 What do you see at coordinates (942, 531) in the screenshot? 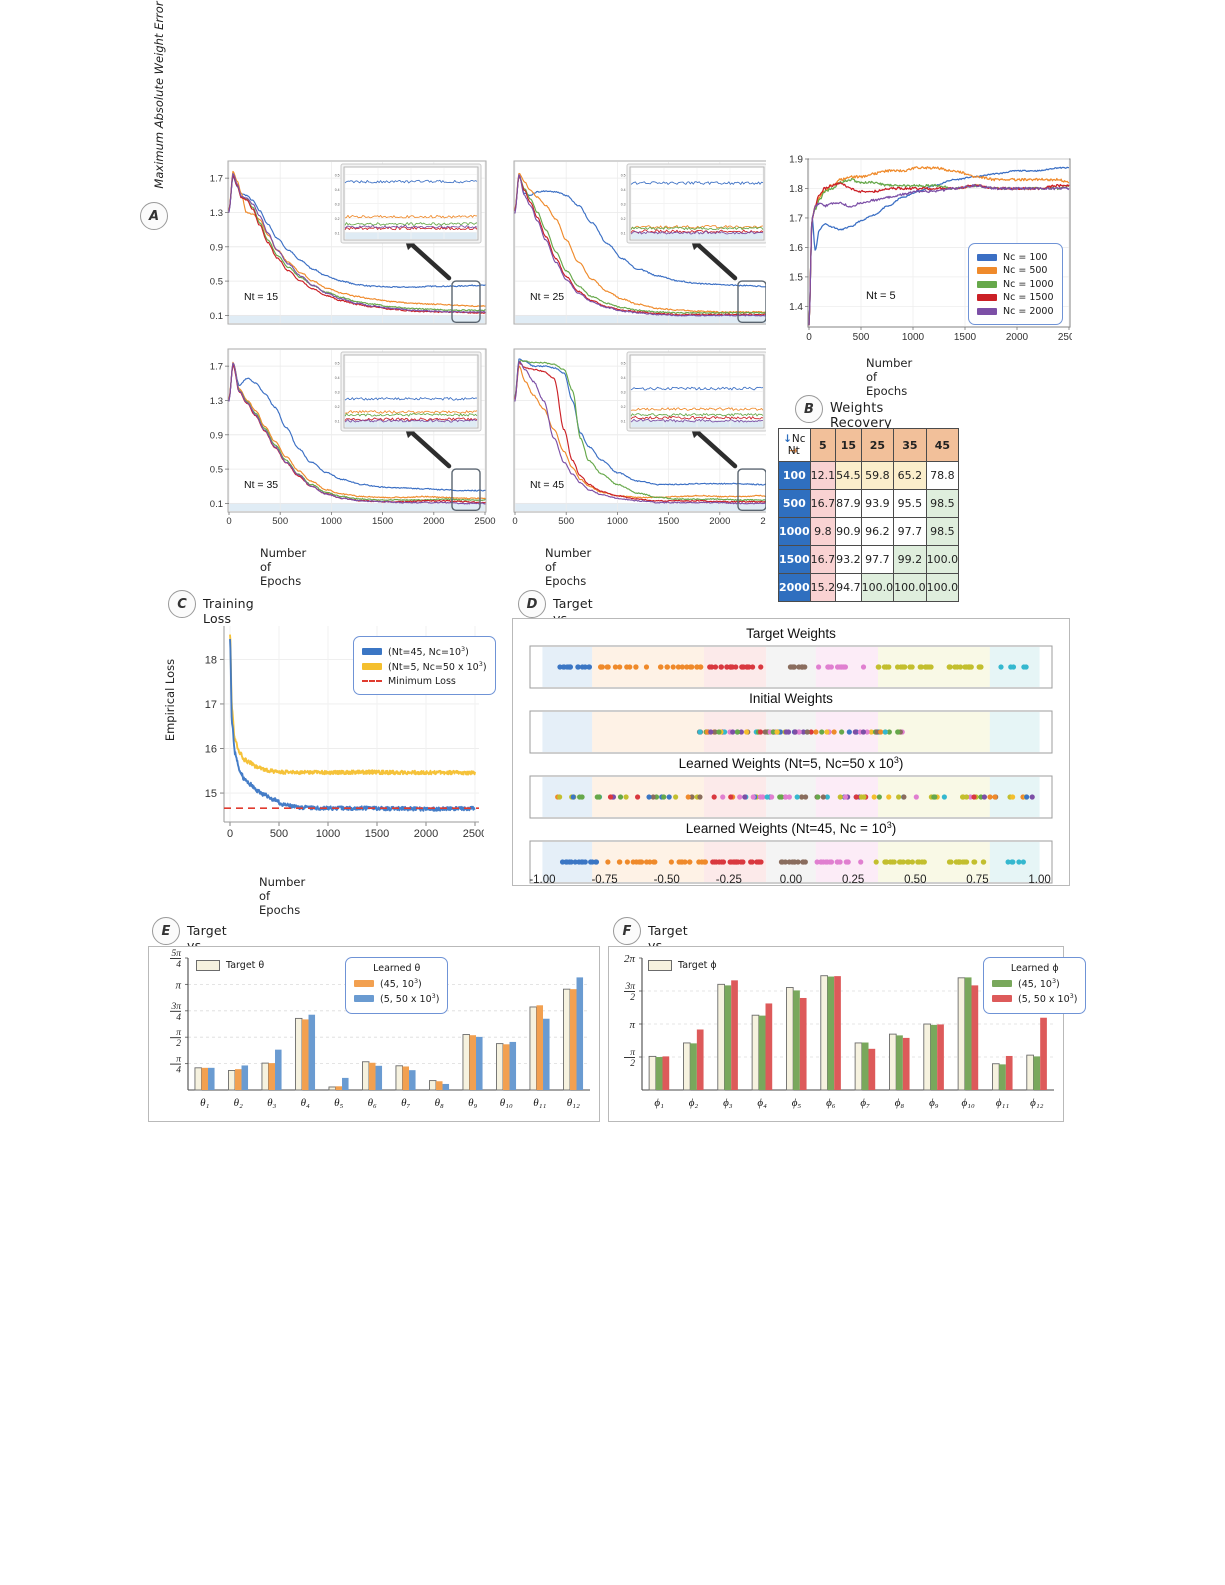
I see `table-cell: 98.5` at bounding box center [942, 531].